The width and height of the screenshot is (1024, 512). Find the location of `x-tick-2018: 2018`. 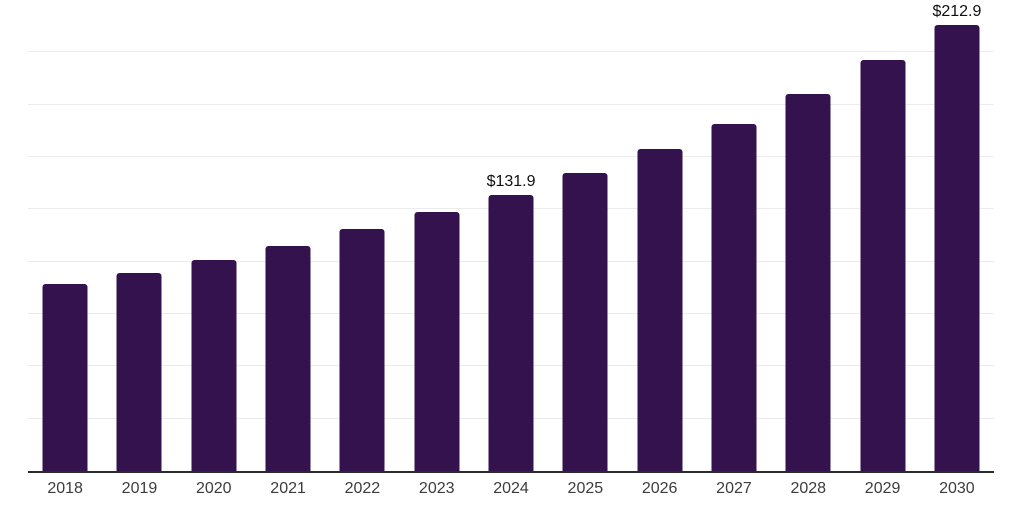

x-tick-2018: 2018 is located at coordinates (65, 488).